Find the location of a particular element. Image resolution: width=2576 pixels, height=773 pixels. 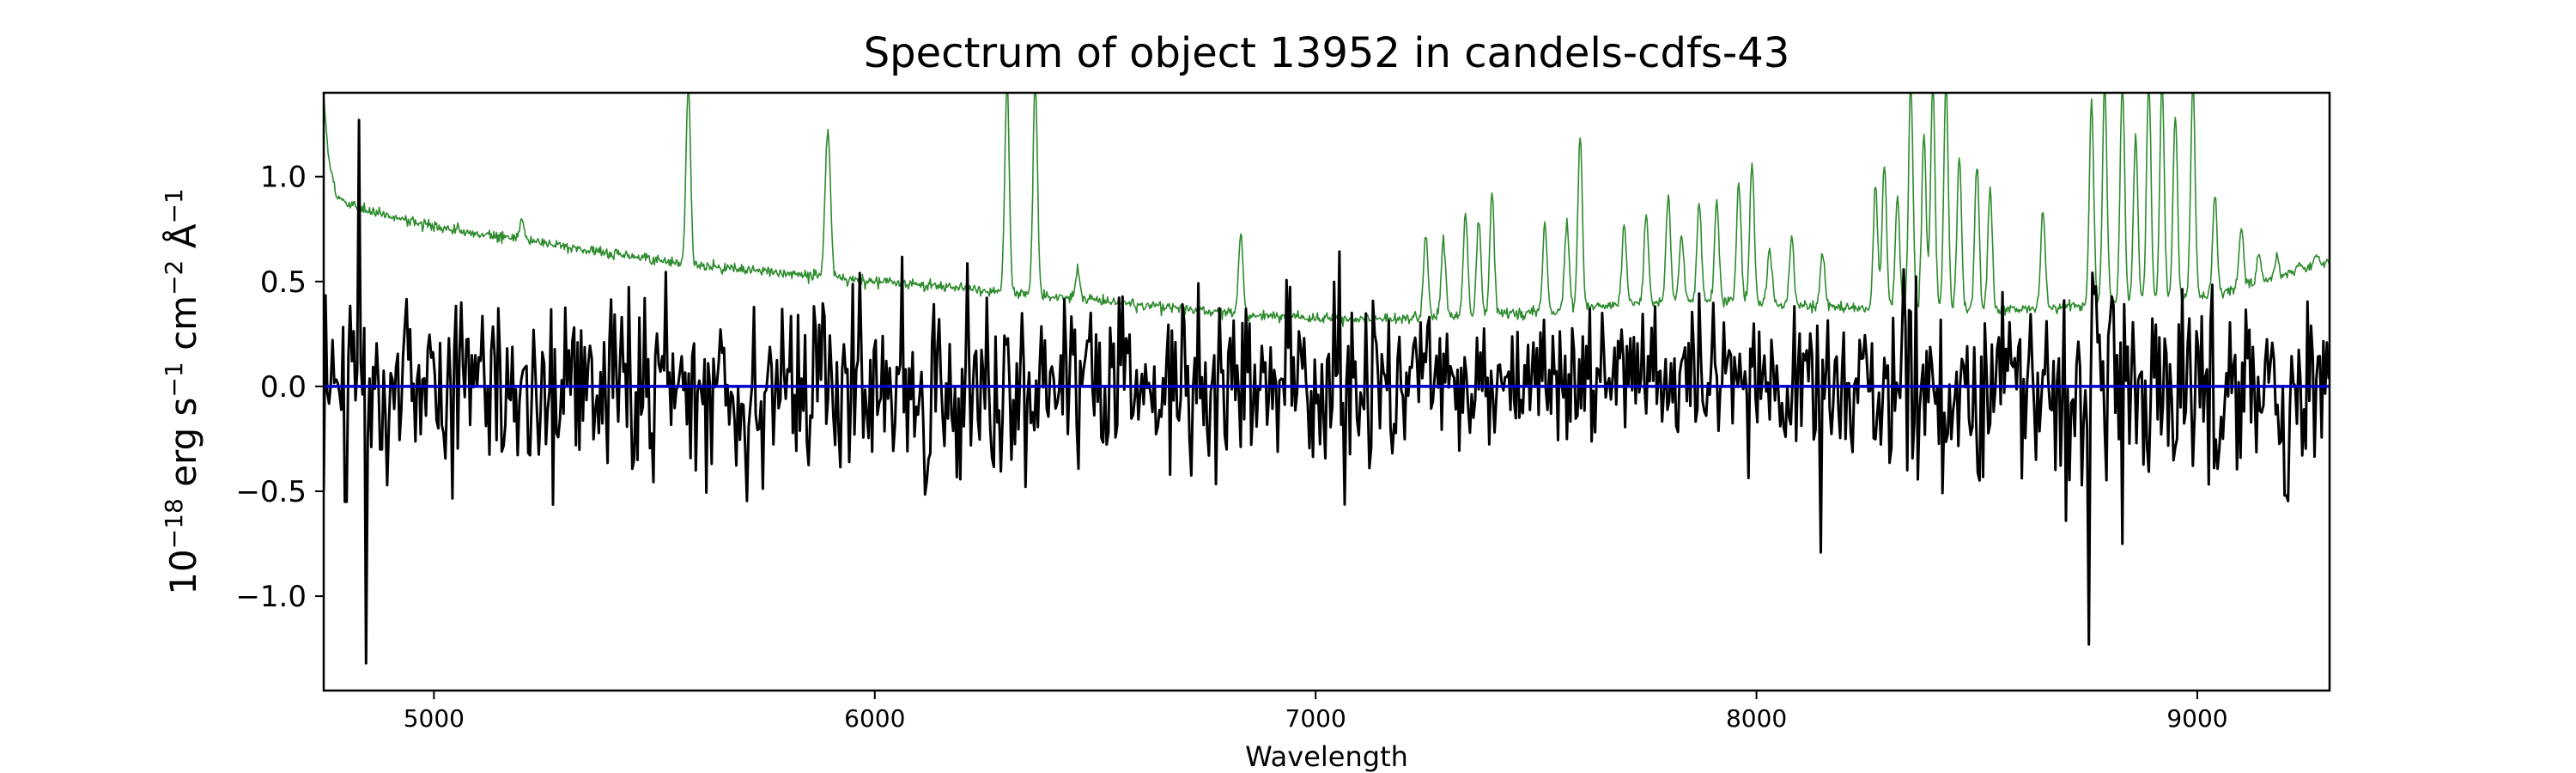

x-tick-label: 8000 is located at coordinates (1756, 718).